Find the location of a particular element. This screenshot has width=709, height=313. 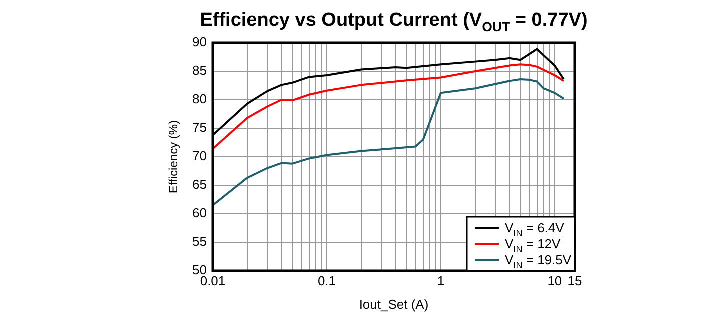

y-tick-label: 85 is located at coordinates (199, 70).